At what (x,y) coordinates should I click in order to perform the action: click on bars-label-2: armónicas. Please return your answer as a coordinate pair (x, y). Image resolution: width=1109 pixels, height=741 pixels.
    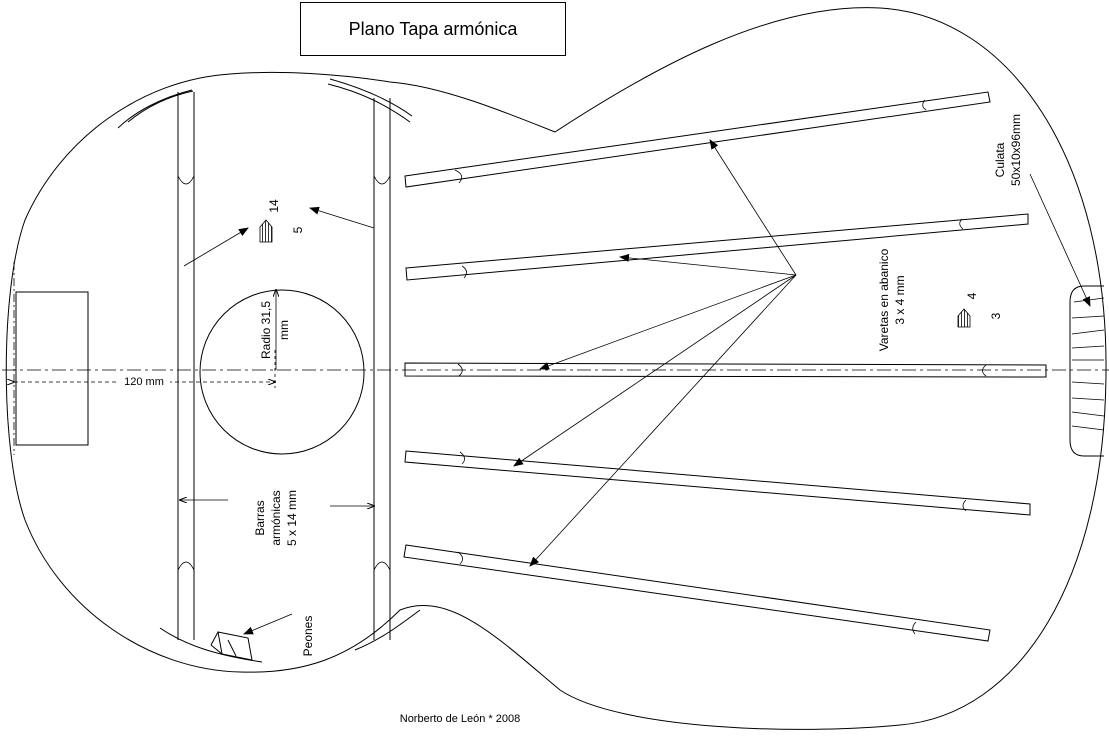
    Looking at the image, I should click on (276, 517).